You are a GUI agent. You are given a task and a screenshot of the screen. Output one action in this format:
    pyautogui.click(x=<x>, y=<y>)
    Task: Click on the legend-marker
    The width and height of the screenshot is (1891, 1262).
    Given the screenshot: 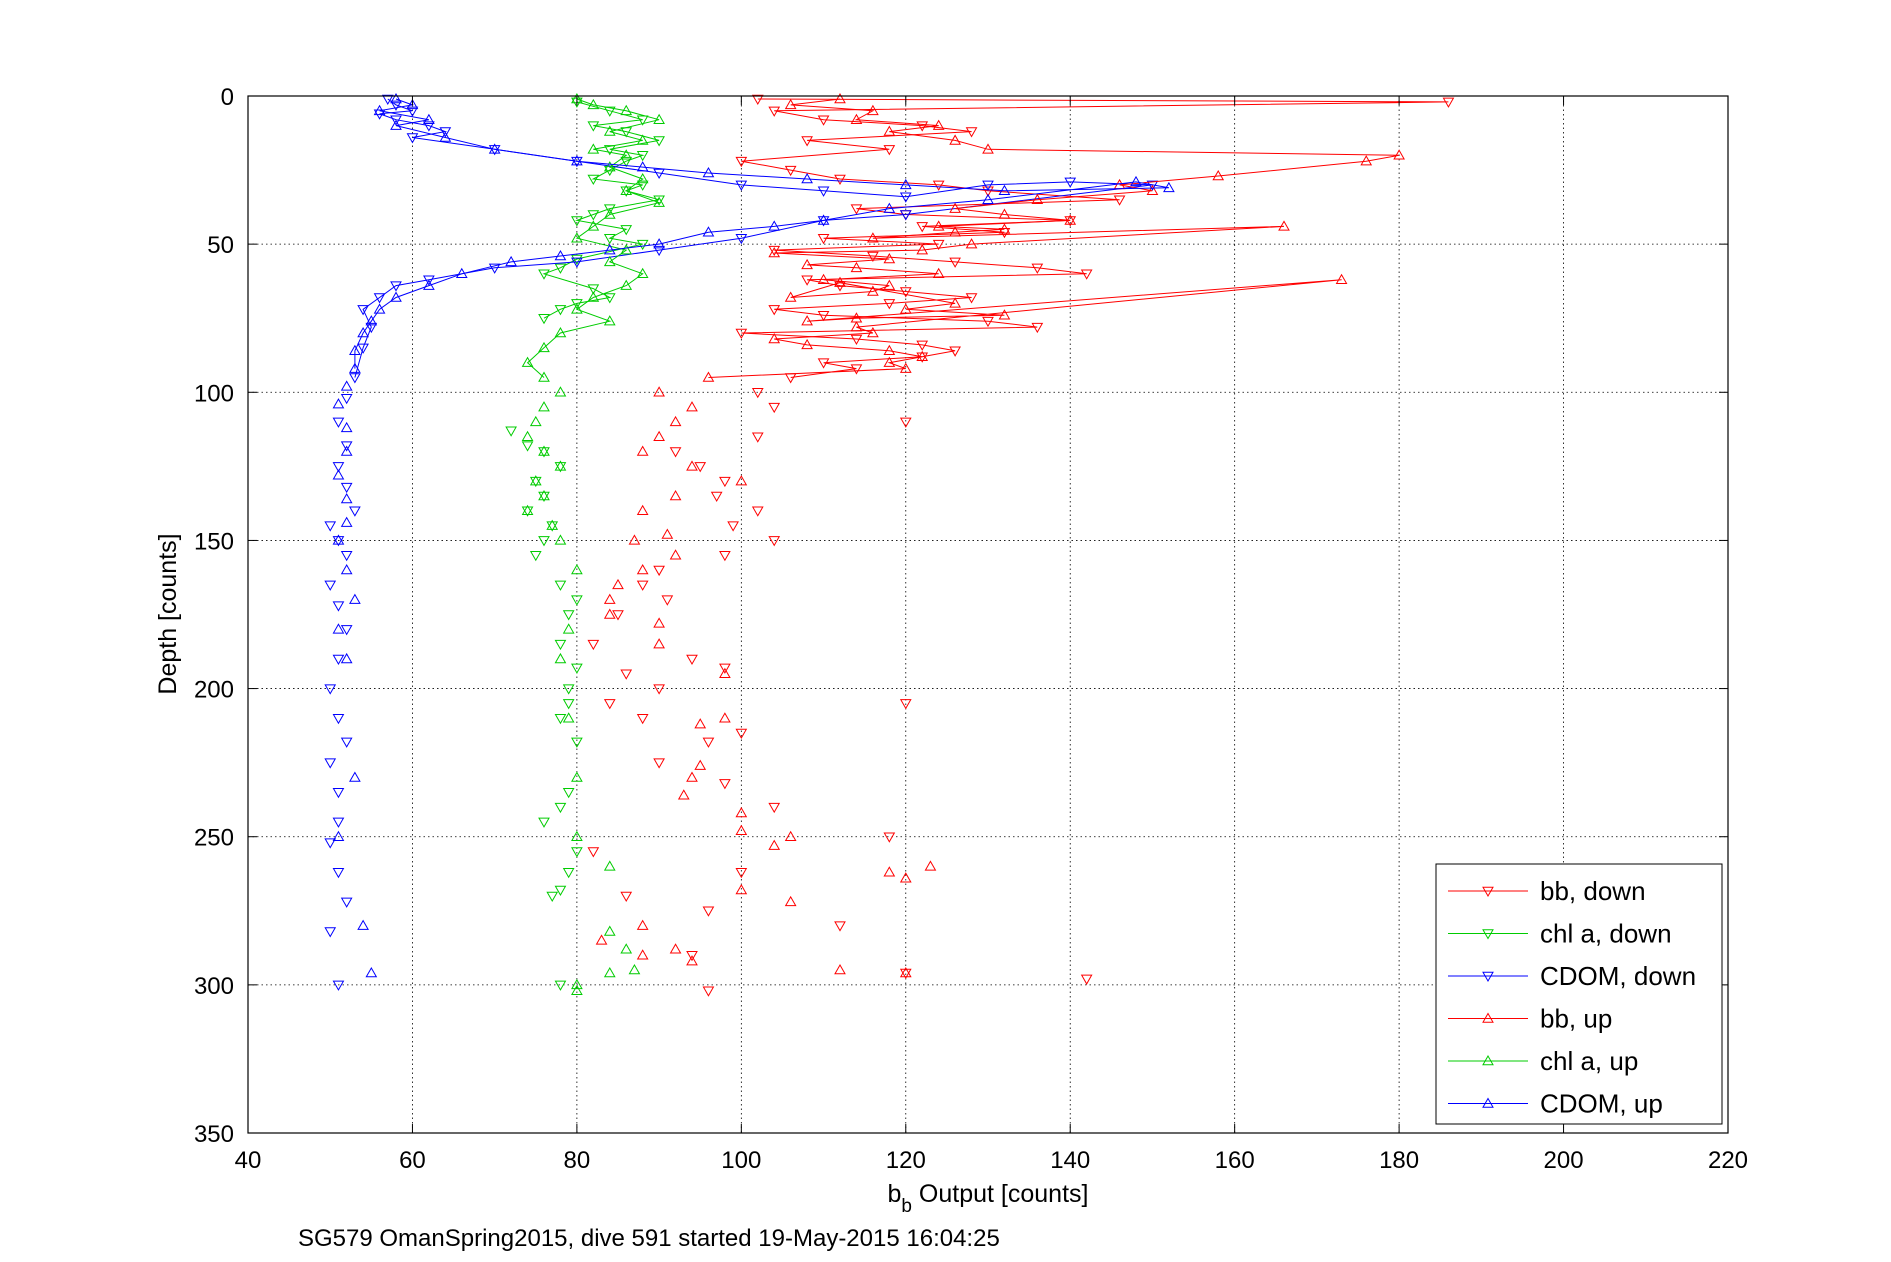 What is the action you would take?
    pyautogui.click(x=1488, y=1102)
    